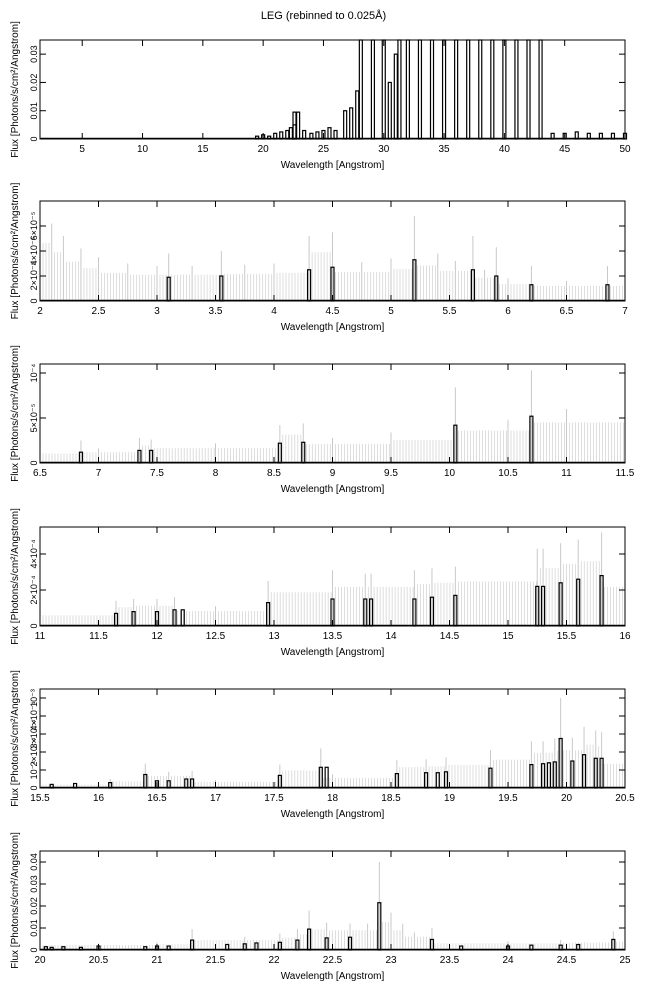  What do you see at coordinates (505, 149) in the screenshot?
I see `x-tick-label: 40` at bounding box center [505, 149].